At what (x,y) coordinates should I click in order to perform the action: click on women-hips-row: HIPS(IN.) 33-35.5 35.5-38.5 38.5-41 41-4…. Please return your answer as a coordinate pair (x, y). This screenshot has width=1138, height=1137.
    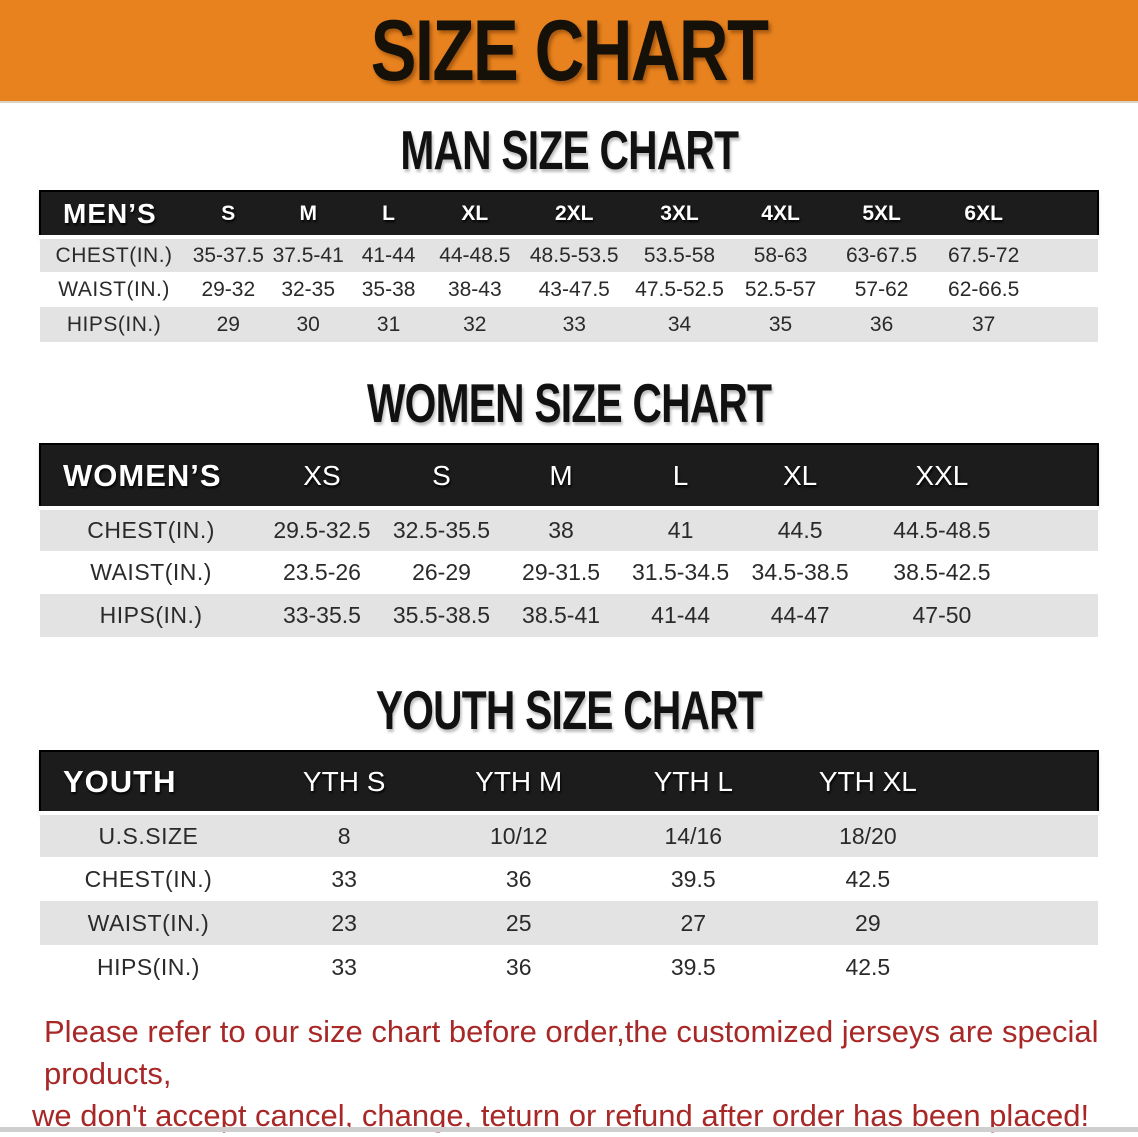
    Looking at the image, I should click on (569, 615).